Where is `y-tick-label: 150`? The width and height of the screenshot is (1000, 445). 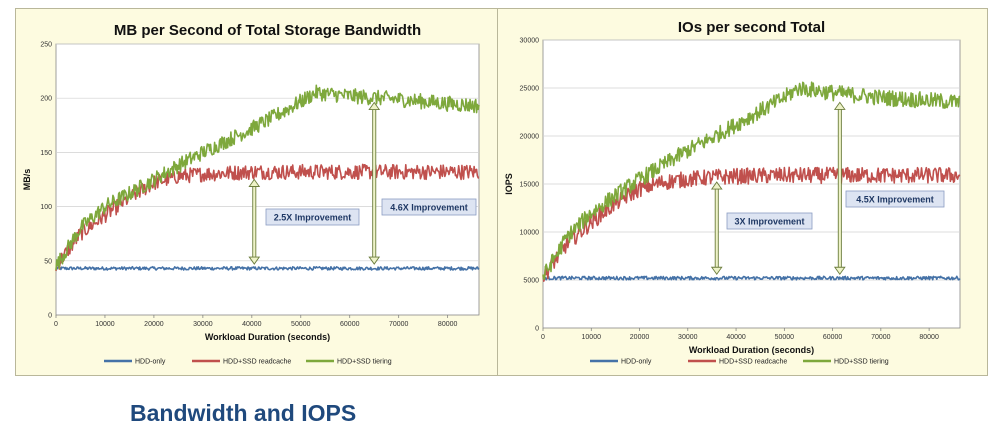
y-tick-label: 150 is located at coordinates (46, 153).